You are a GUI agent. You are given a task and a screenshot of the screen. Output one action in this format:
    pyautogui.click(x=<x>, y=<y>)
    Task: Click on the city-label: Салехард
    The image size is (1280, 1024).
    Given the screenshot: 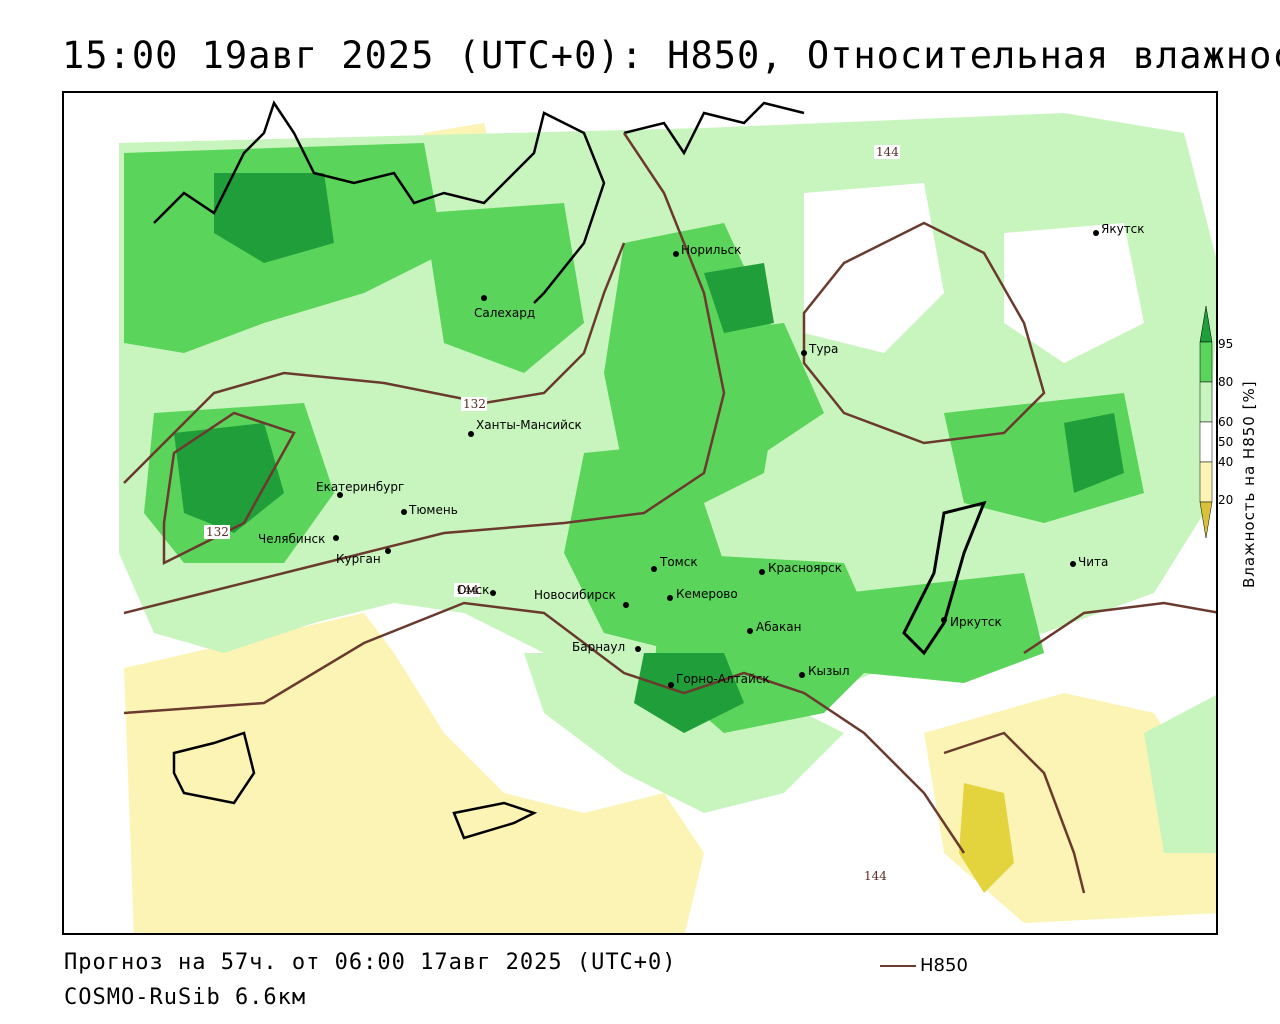 What is the action you would take?
    pyautogui.click(x=504, y=313)
    